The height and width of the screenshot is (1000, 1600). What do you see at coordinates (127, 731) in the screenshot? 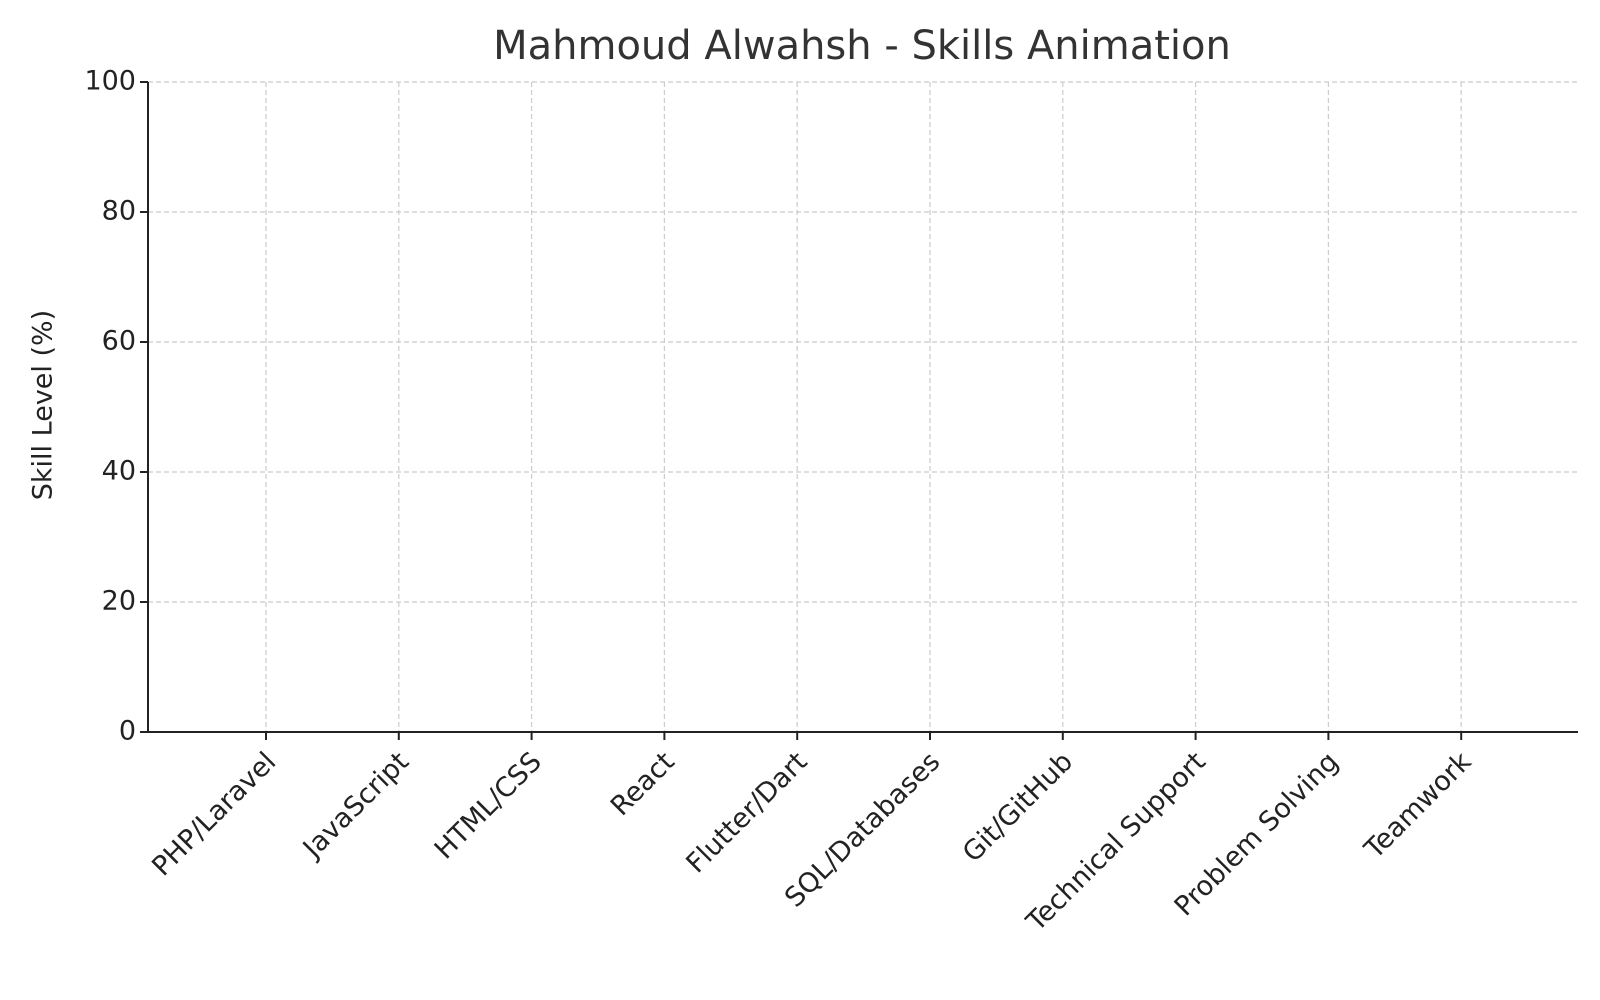
I see `y-tick-label: 0` at bounding box center [127, 731].